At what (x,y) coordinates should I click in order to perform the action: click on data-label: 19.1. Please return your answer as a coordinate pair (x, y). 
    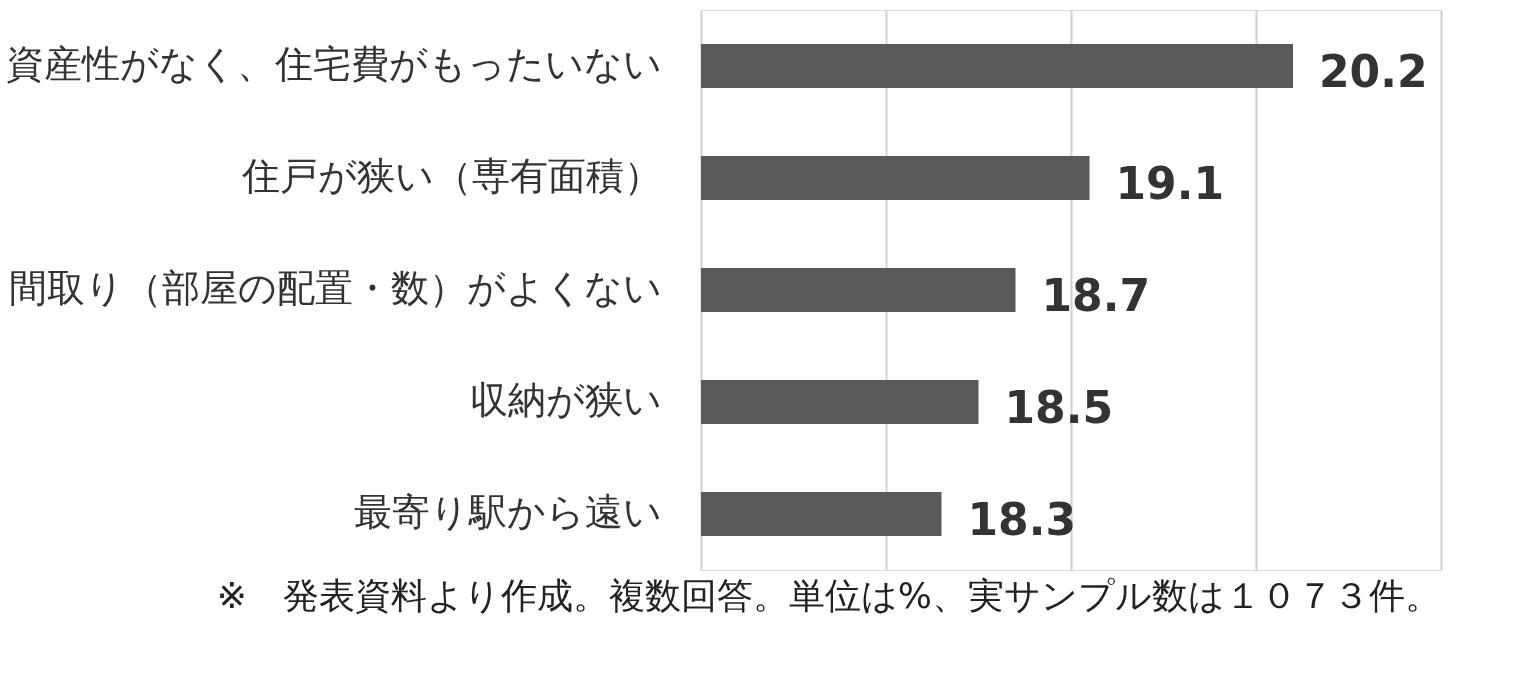
    Looking at the image, I should click on (1170, 183).